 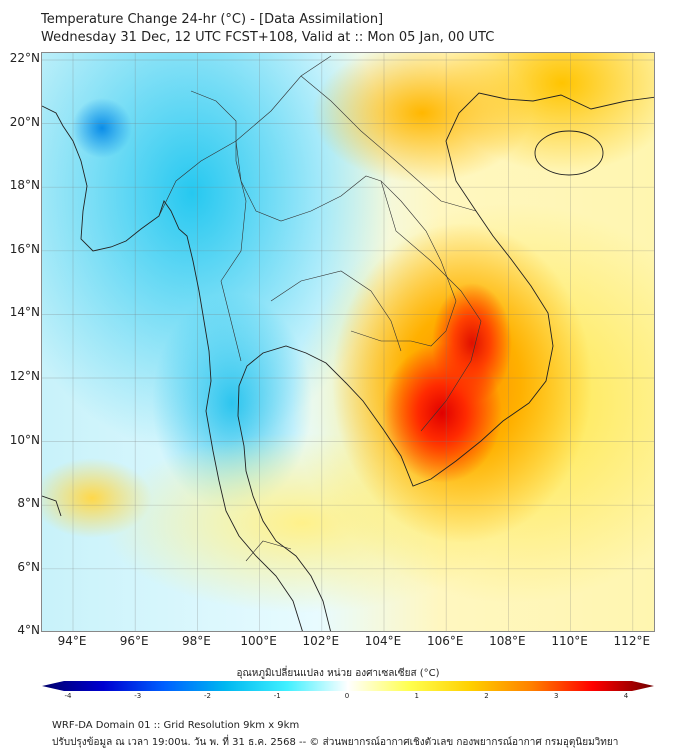 What do you see at coordinates (196, 641) in the screenshot?
I see `lon-label: 98°E` at bounding box center [196, 641].